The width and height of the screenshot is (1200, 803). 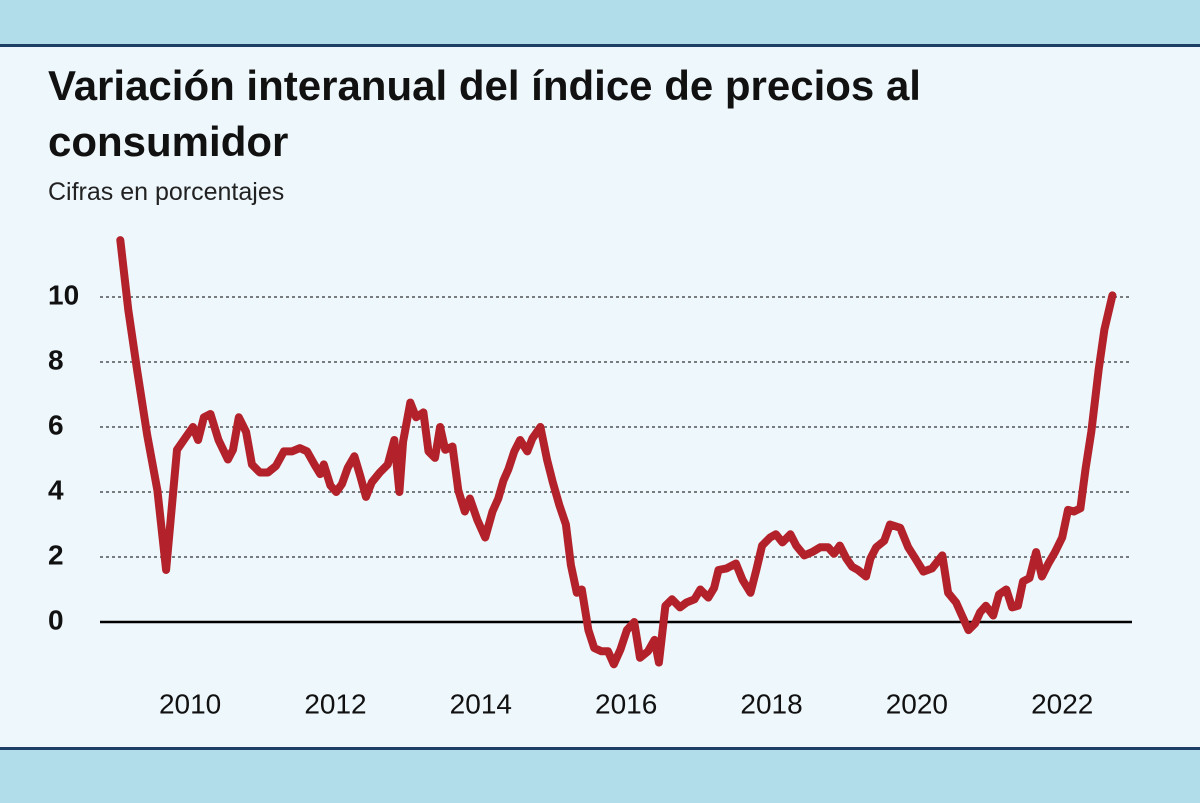 I want to click on y-tick-label: 10, so click(x=63, y=294).